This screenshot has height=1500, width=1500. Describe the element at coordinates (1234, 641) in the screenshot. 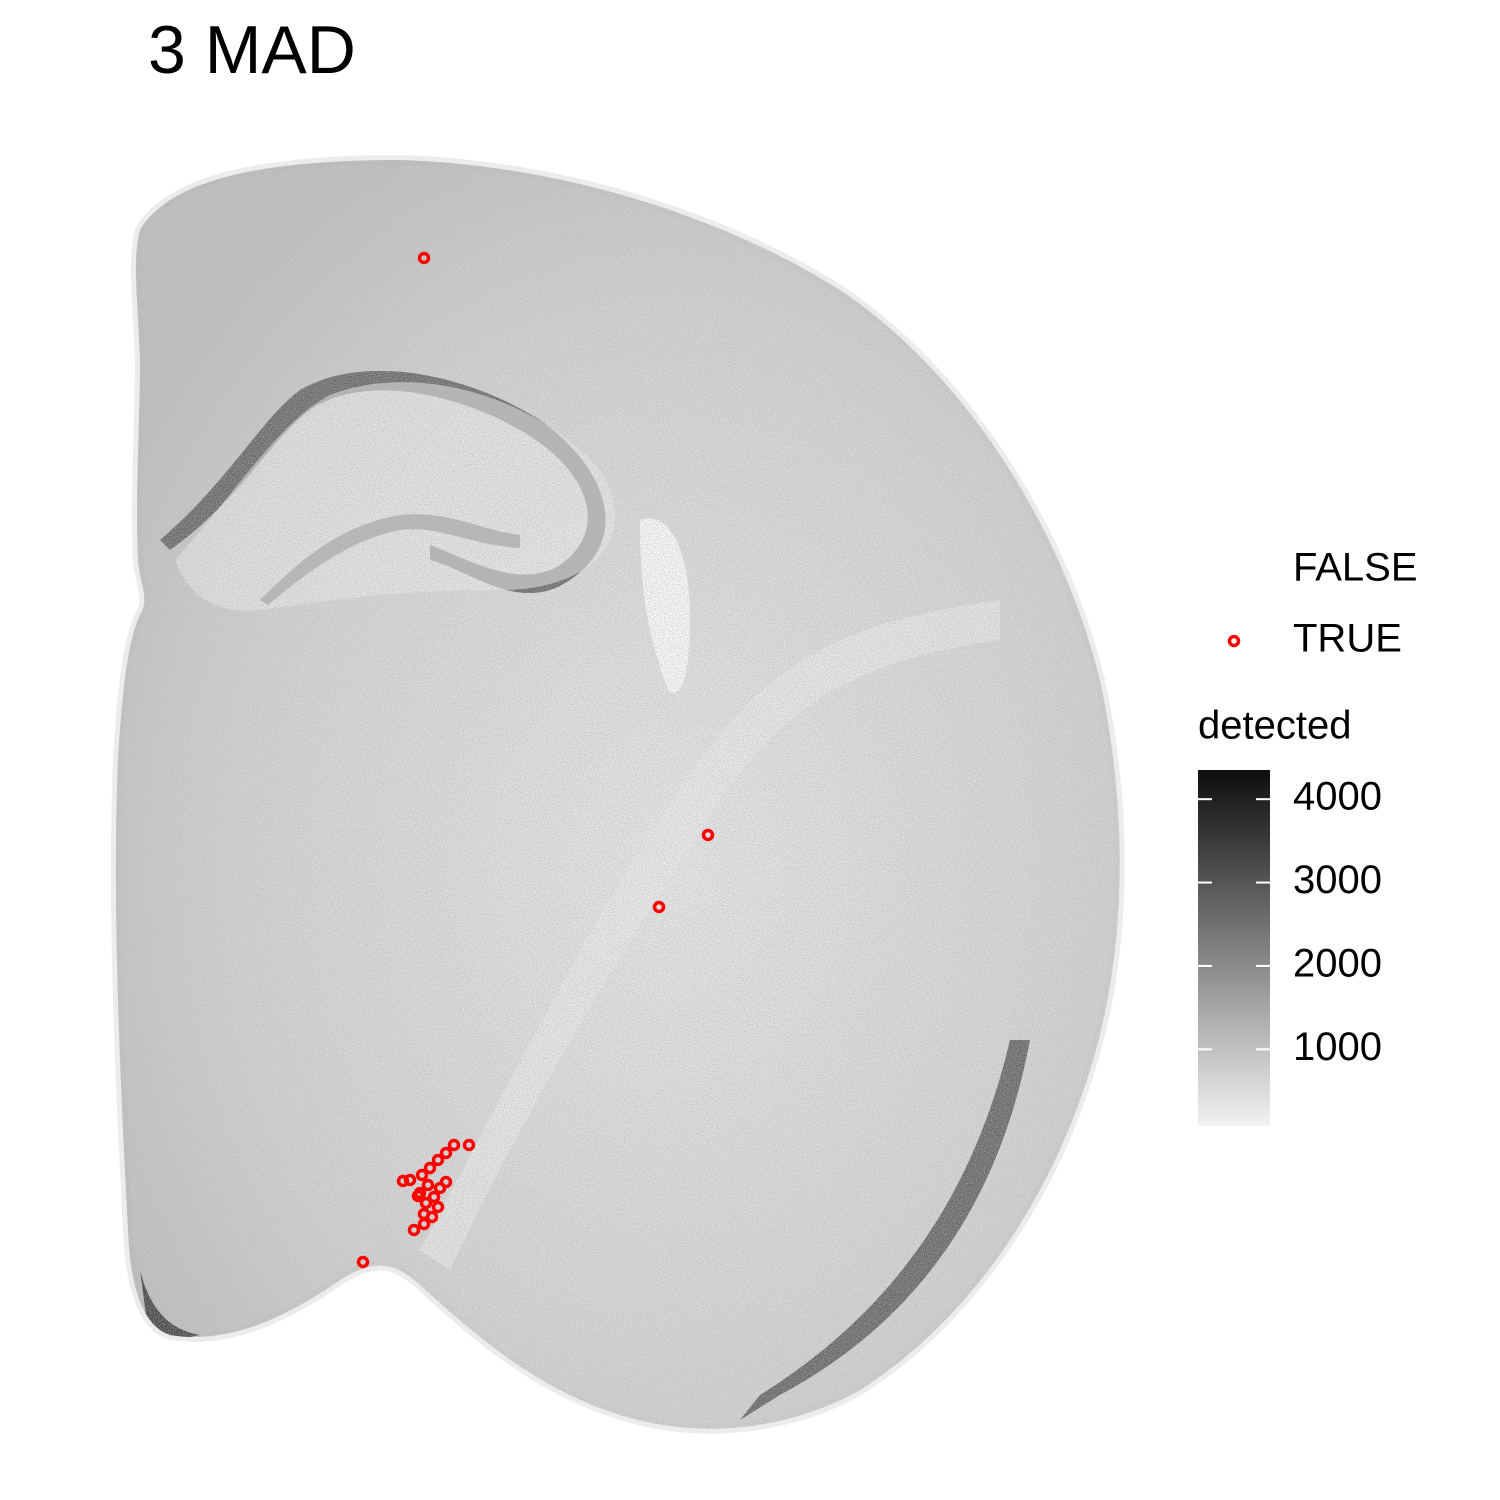

I see `legend-symbol` at that location.